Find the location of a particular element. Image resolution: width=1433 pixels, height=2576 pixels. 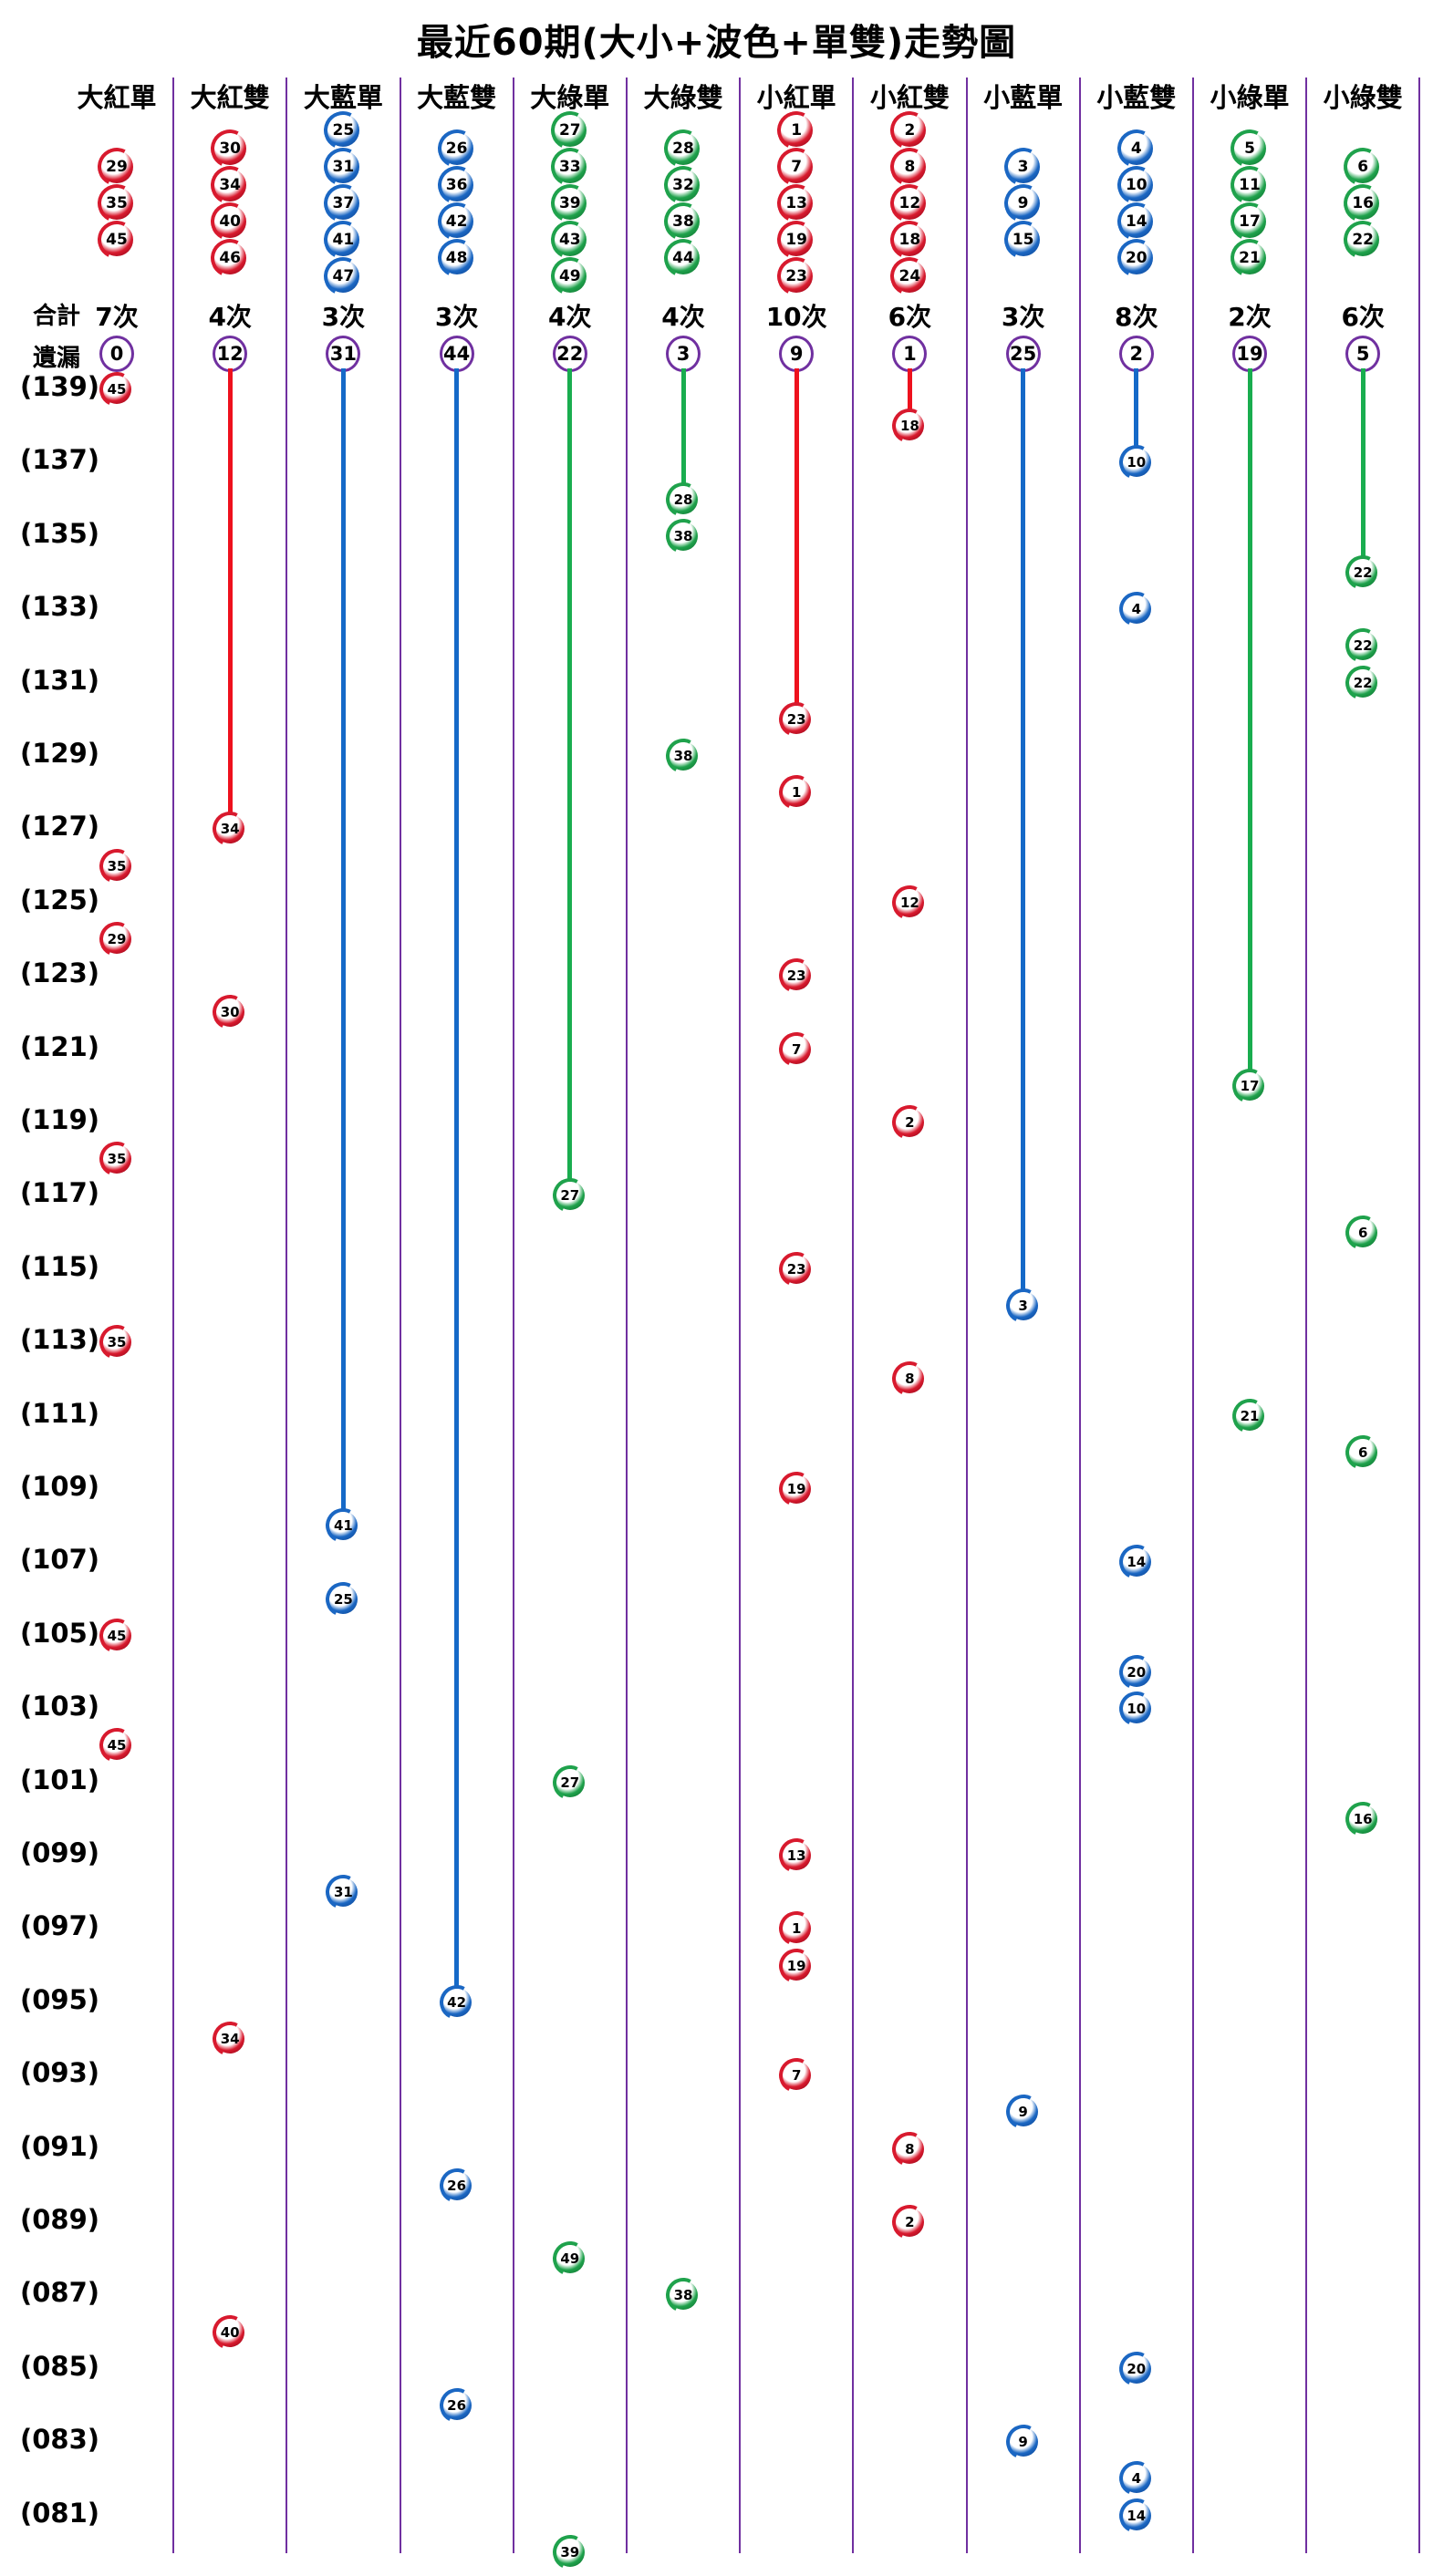

period-row-label: (093) is located at coordinates (60, 2073).